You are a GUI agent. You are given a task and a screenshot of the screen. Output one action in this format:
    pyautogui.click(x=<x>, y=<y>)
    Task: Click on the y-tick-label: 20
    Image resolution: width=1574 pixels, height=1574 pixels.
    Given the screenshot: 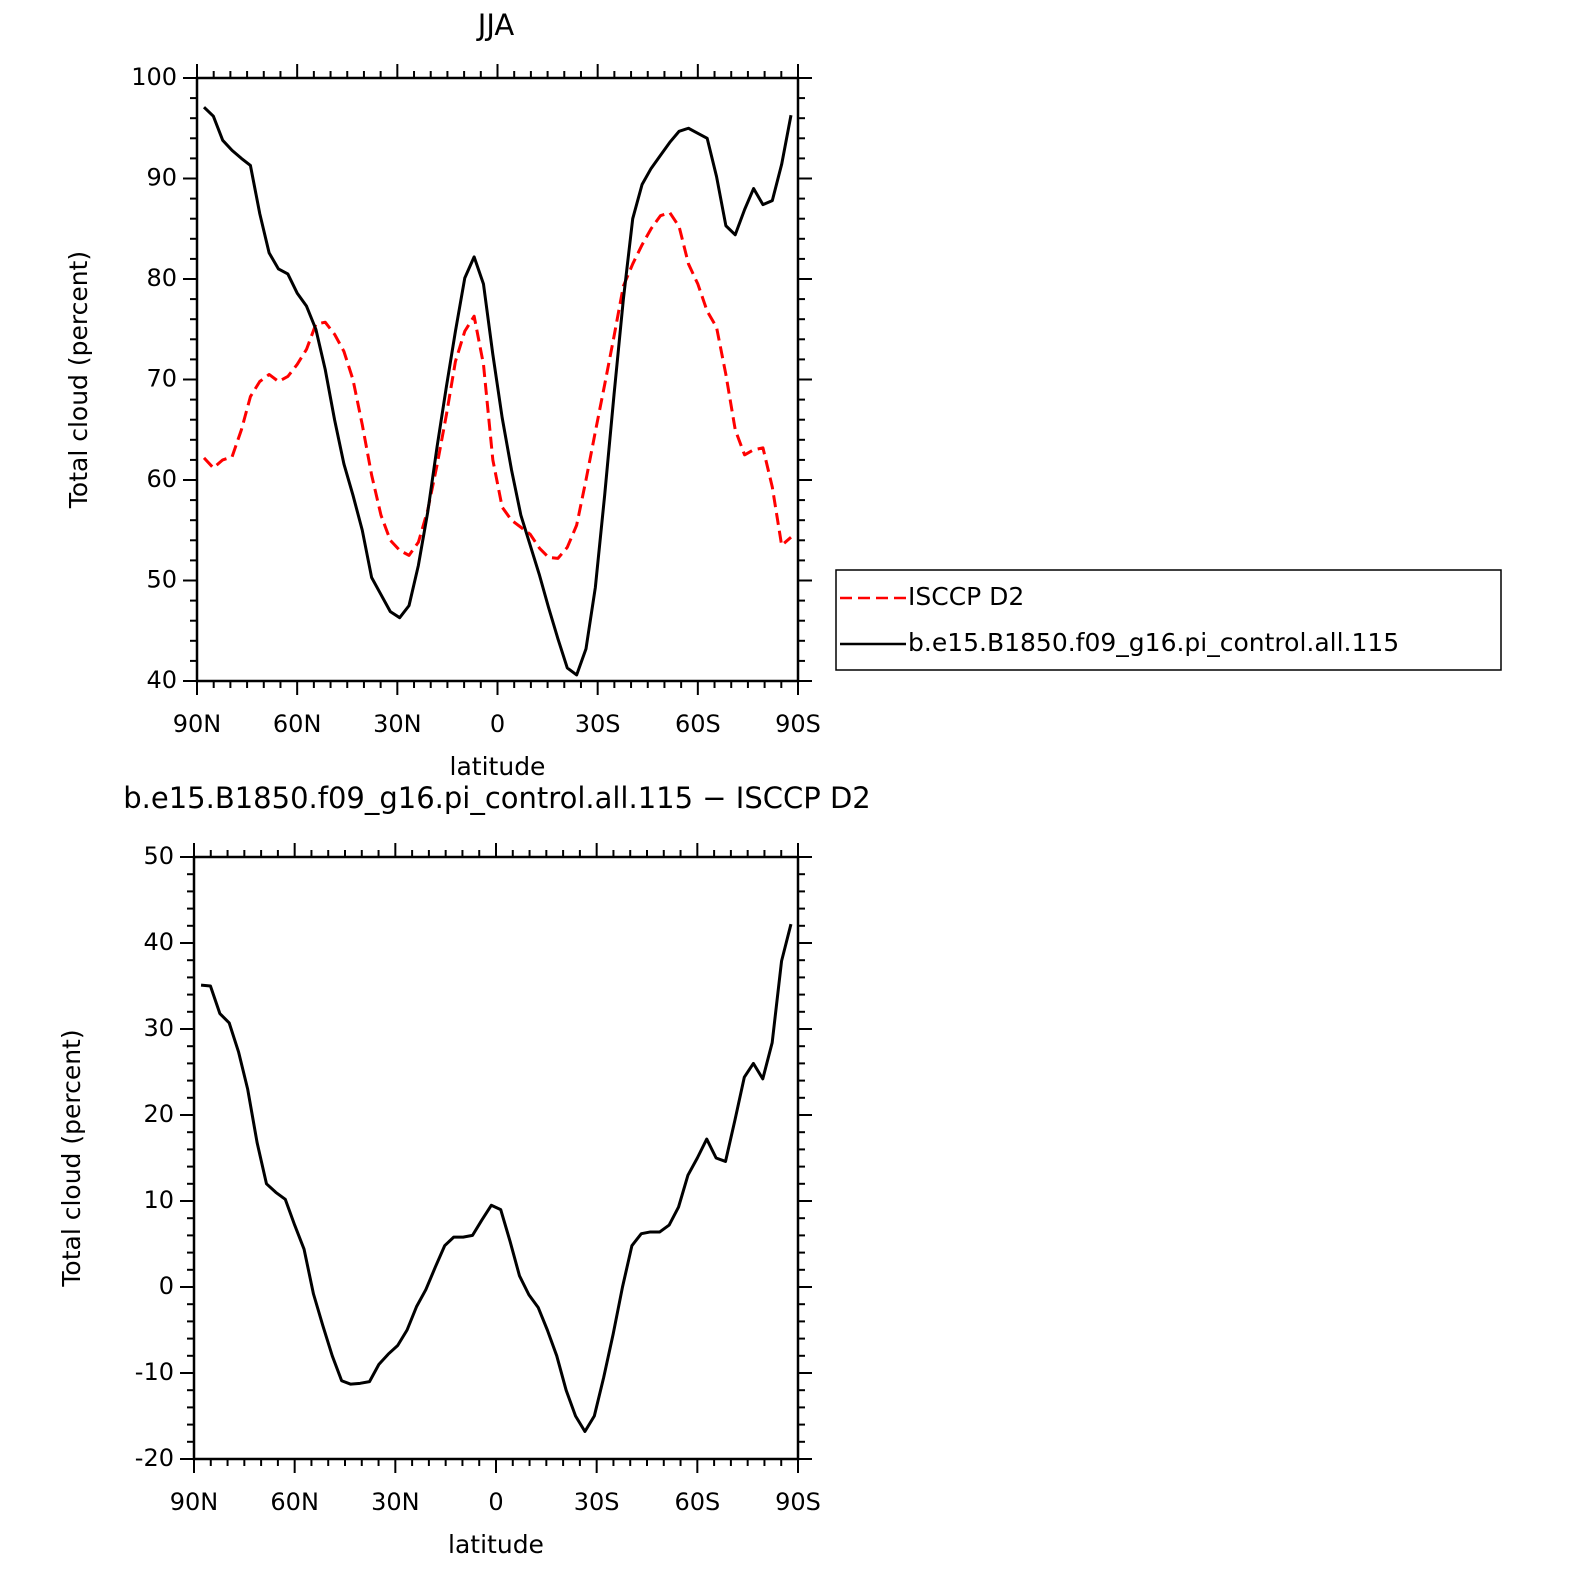 What is the action you would take?
    pyautogui.click(x=158, y=1114)
    